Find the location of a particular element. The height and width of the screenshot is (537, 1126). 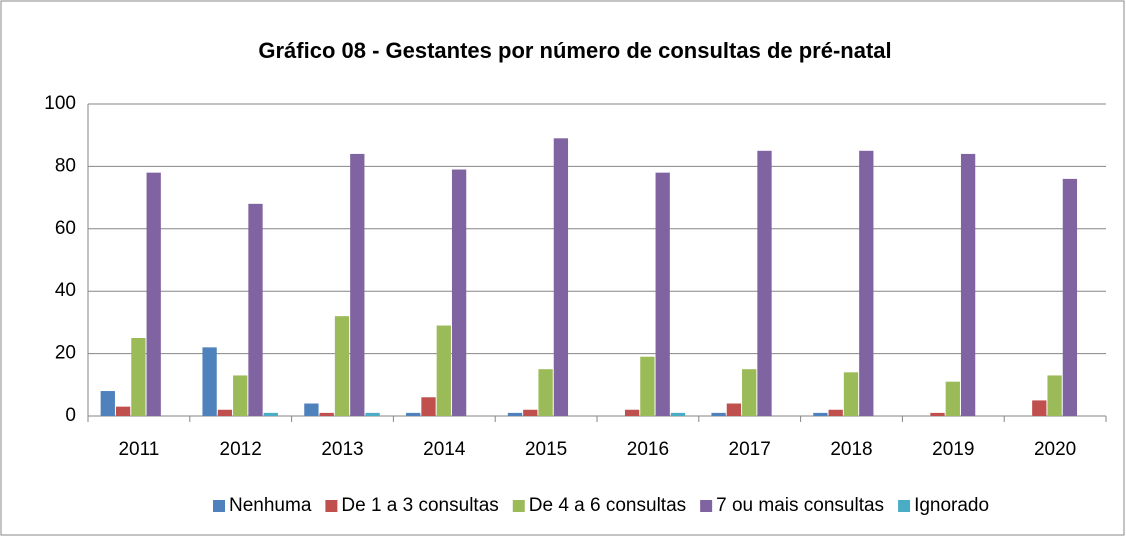

x-tick-label: 2020 is located at coordinates (1055, 449).